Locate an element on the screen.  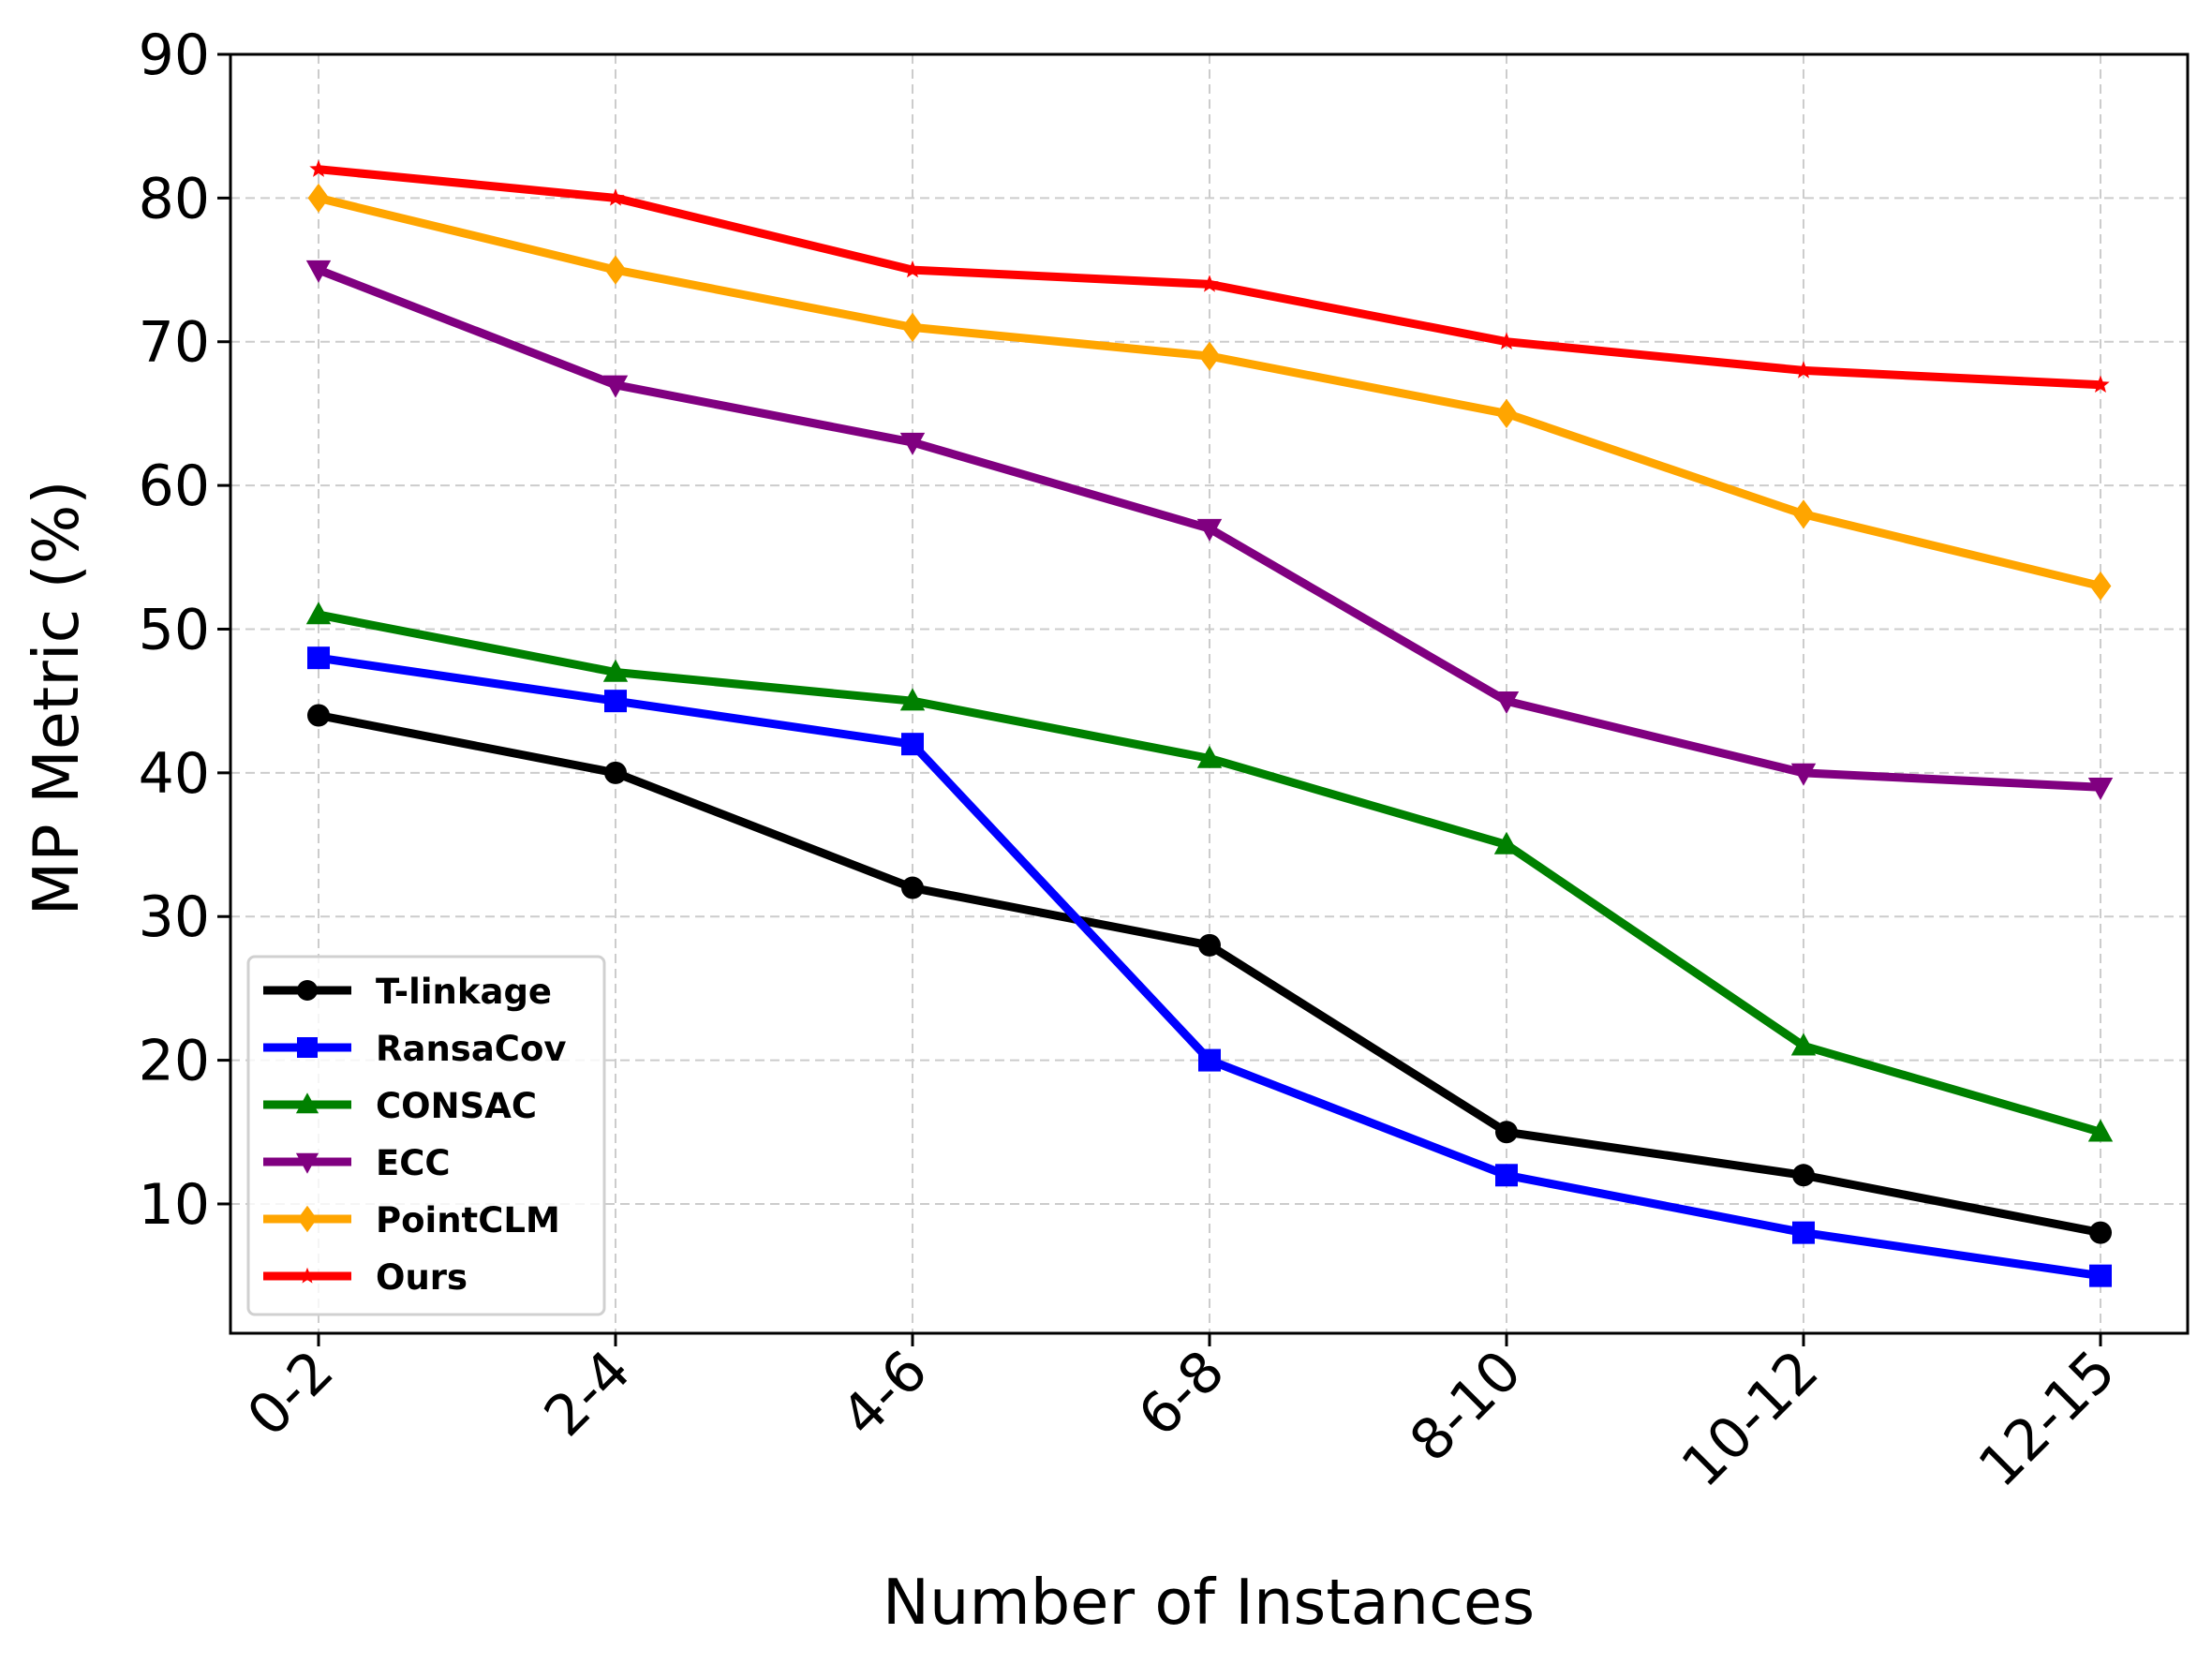
y-tick-label: 20 is located at coordinates (174, 1061).